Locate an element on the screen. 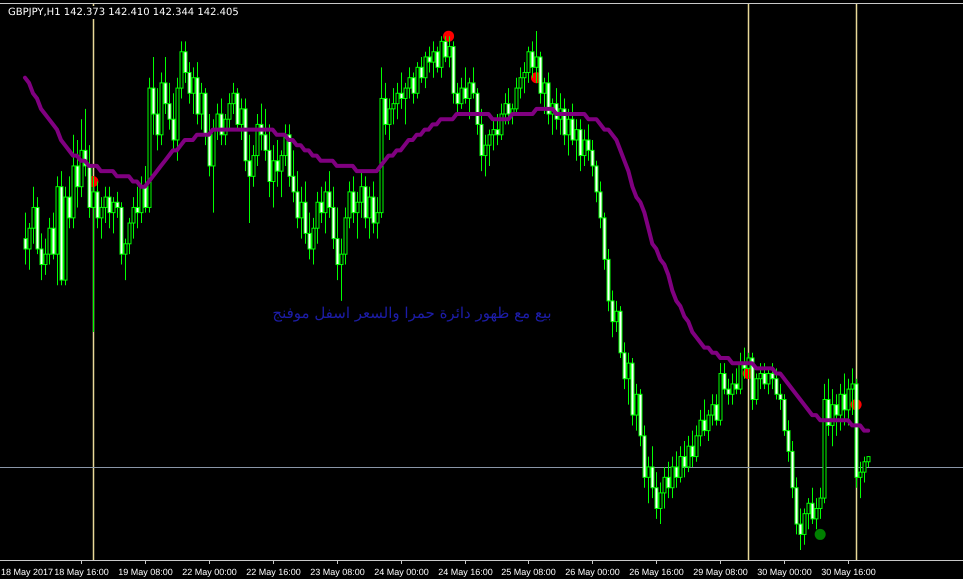 This screenshot has height=579, width=963. x-tick-label: 25 May 08:00 is located at coordinates (528, 572).